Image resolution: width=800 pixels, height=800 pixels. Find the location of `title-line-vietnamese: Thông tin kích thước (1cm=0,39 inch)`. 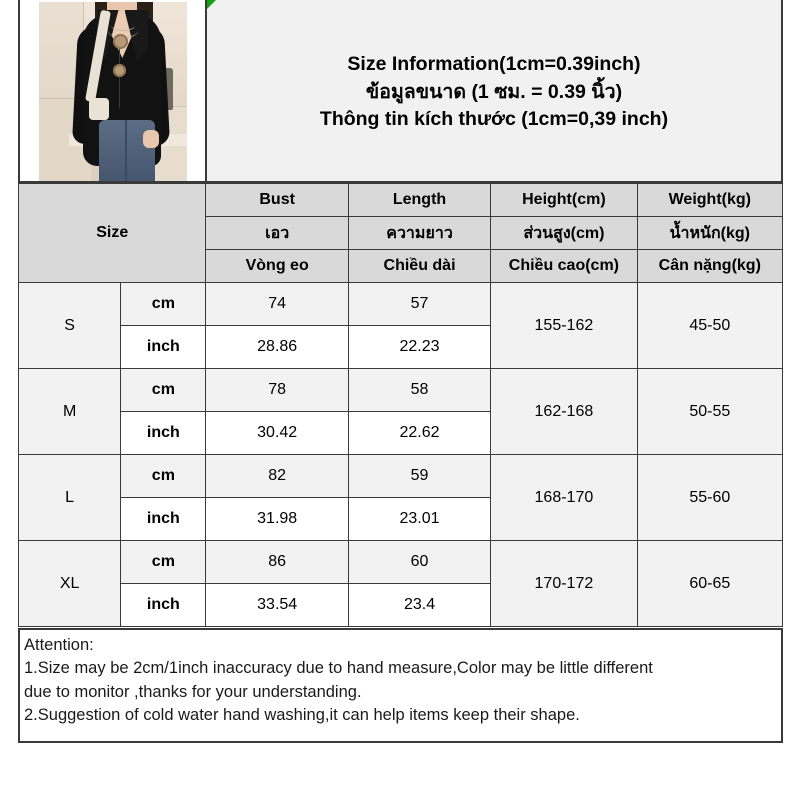

title-line-vietnamese: Thông tin kích thước (1cm=0,39 inch) is located at coordinates (494, 119).